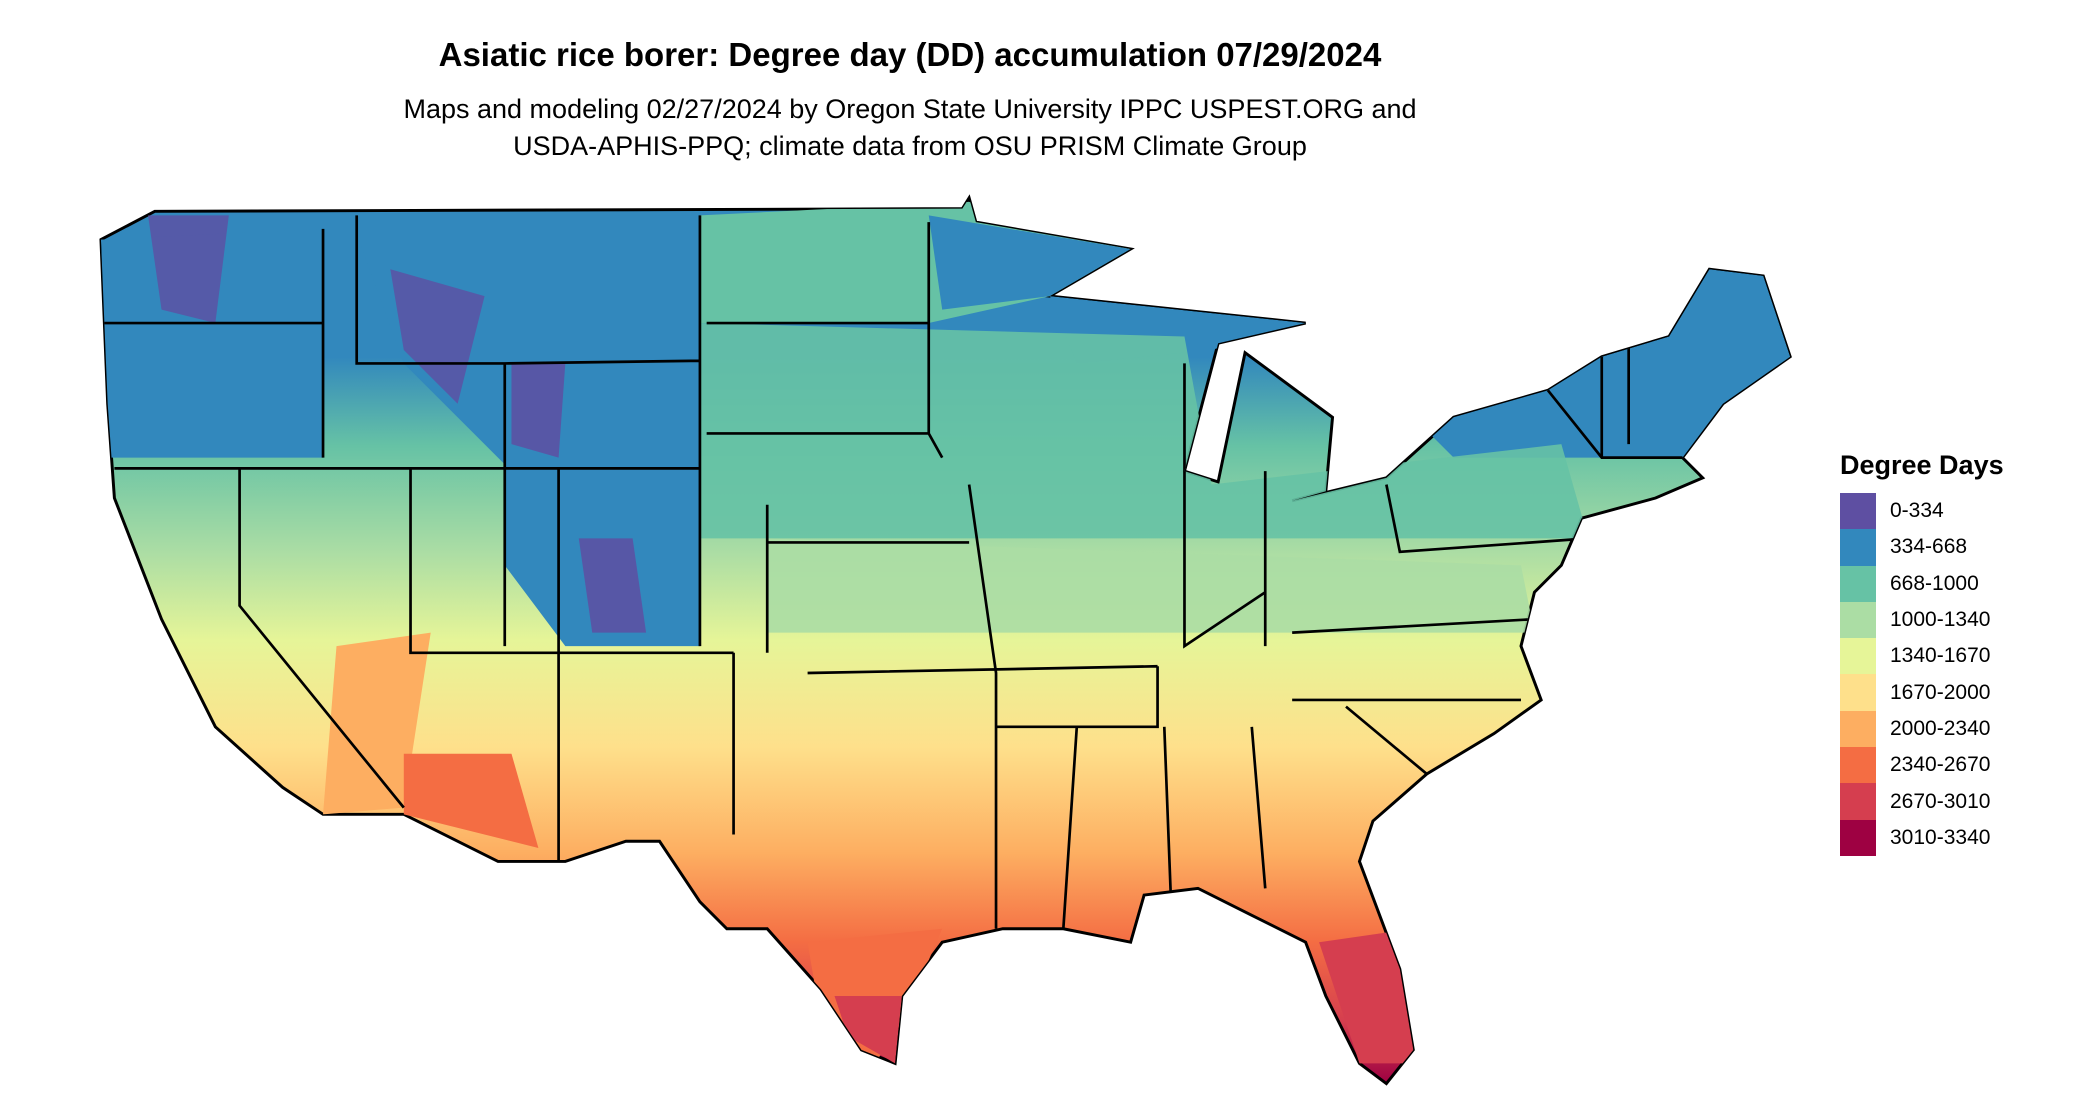 The image size is (2100, 1116). I want to click on legend-item: 2000-2340, so click(1922, 729).